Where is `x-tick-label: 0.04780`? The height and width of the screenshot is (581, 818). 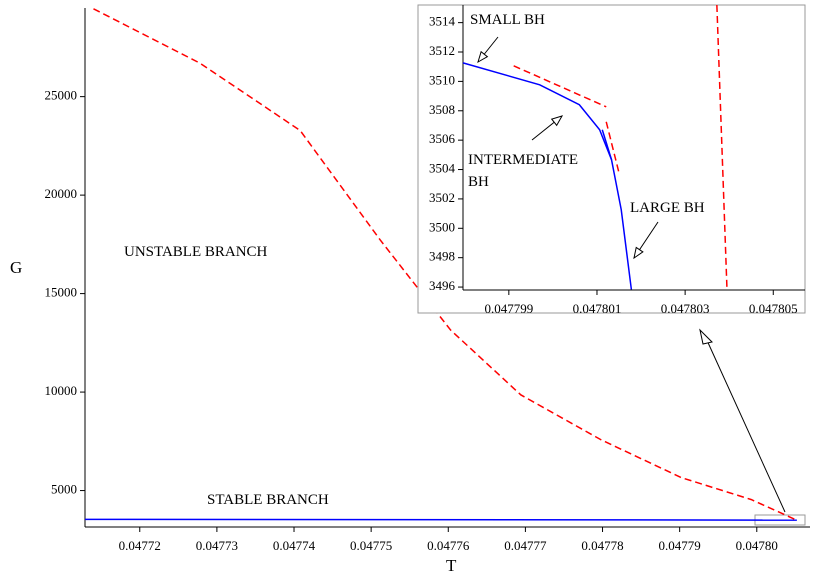
x-tick-label: 0.04780 is located at coordinates (757, 545).